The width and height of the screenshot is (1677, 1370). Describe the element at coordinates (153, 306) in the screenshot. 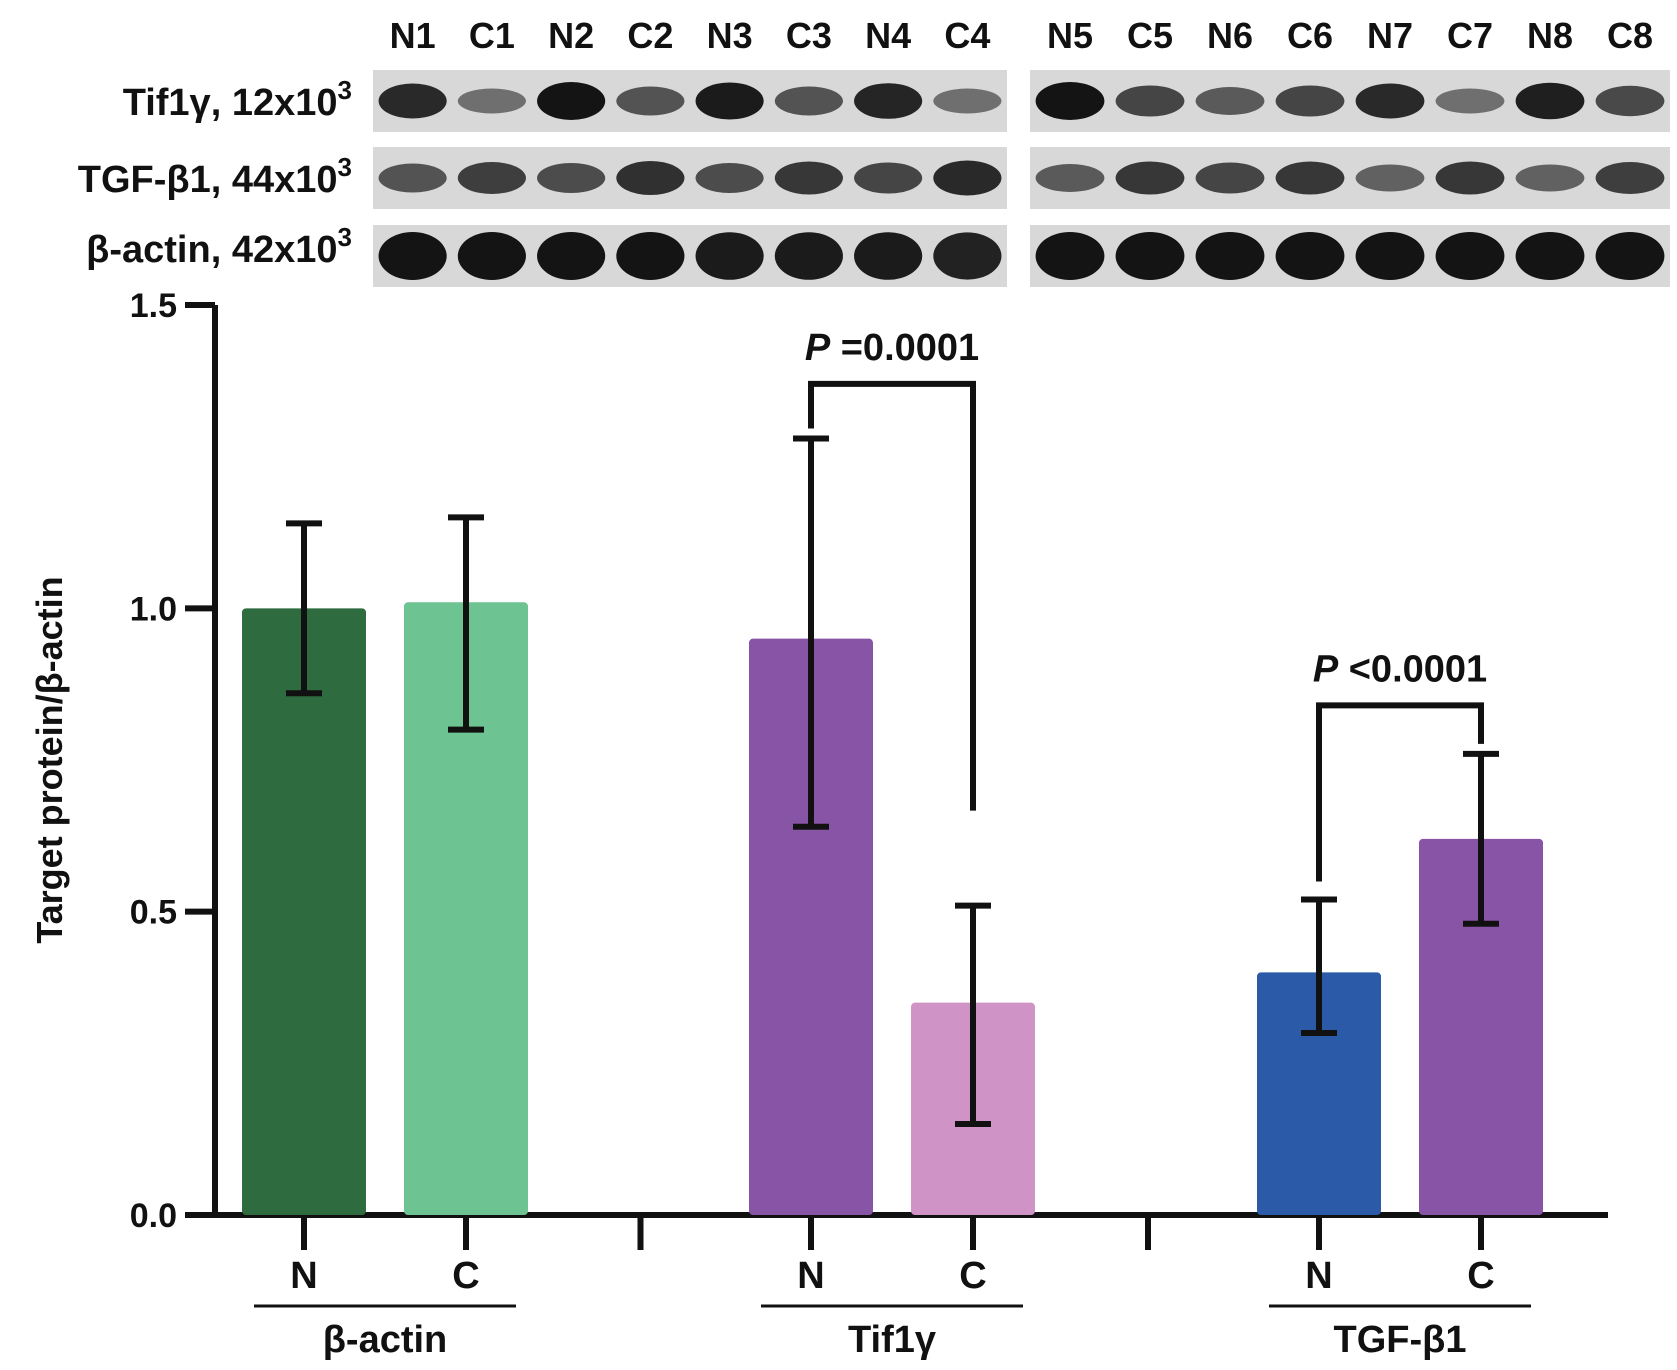

I see `y-tick-label: 1.5` at that location.